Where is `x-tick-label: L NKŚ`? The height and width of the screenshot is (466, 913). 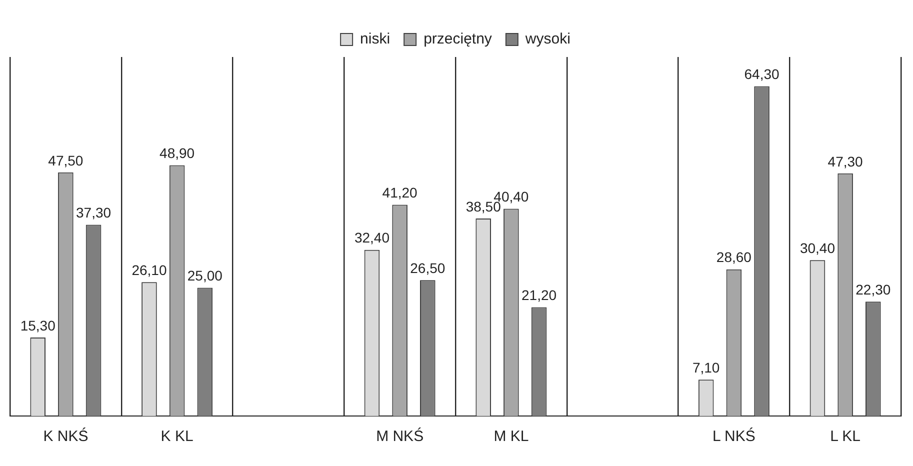 x-tick-label: L NKŚ is located at coordinates (734, 436).